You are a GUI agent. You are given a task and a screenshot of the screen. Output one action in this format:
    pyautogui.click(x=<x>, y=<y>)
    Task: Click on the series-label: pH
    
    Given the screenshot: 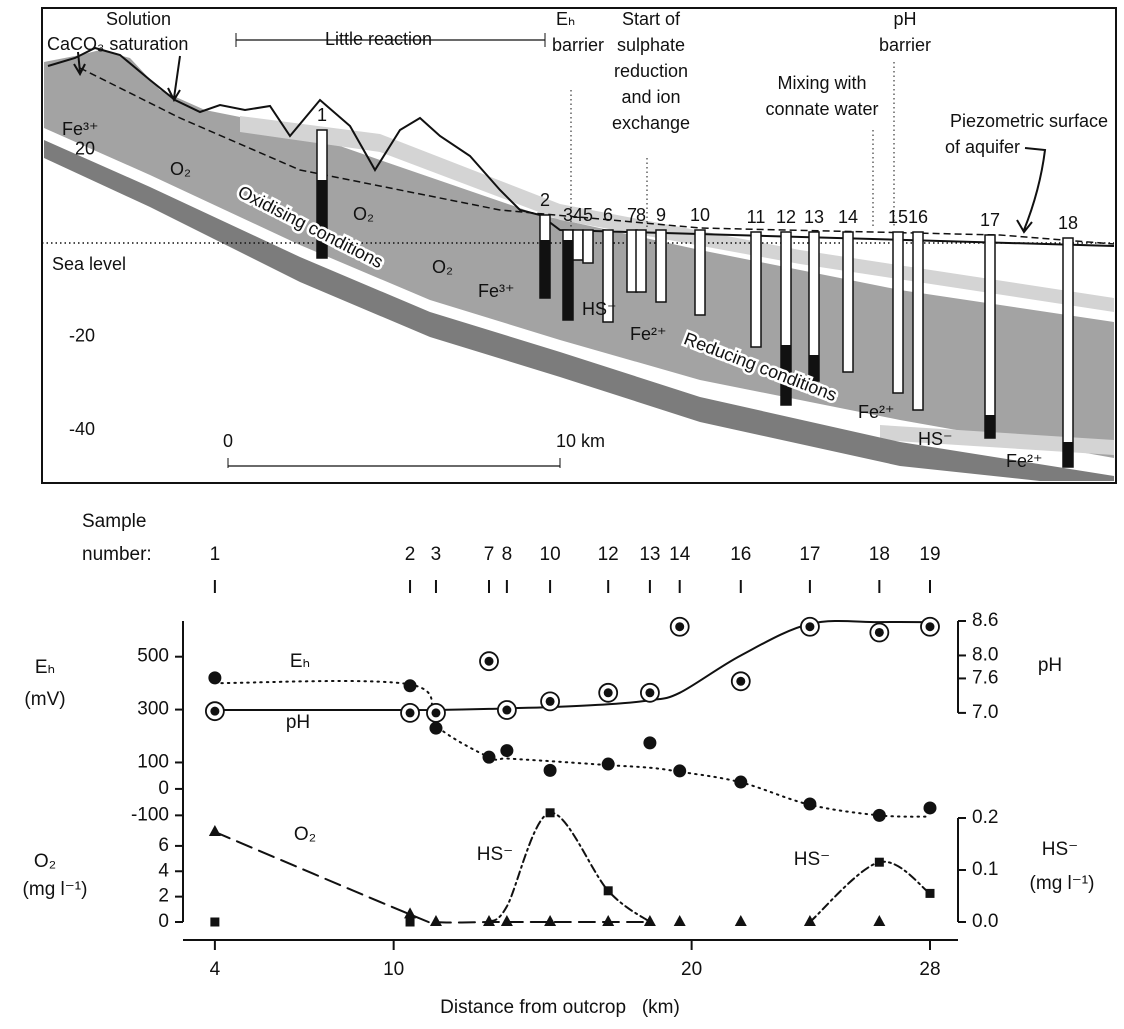 What is the action you would take?
    pyautogui.click(x=298, y=722)
    